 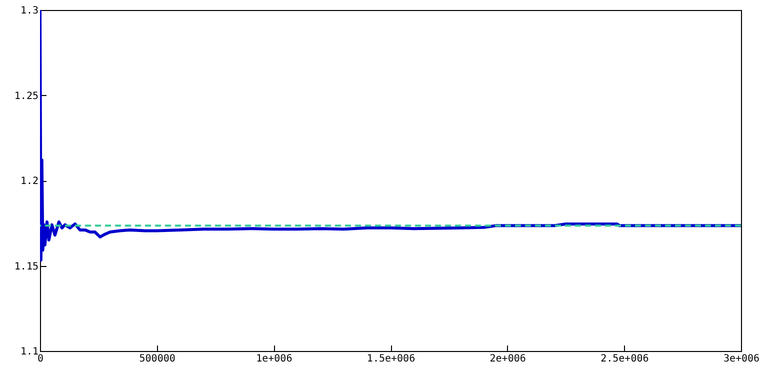 What do you see at coordinates (391, 359) in the screenshot?
I see `x-tick-label: 1.5e+006` at bounding box center [391, 359].